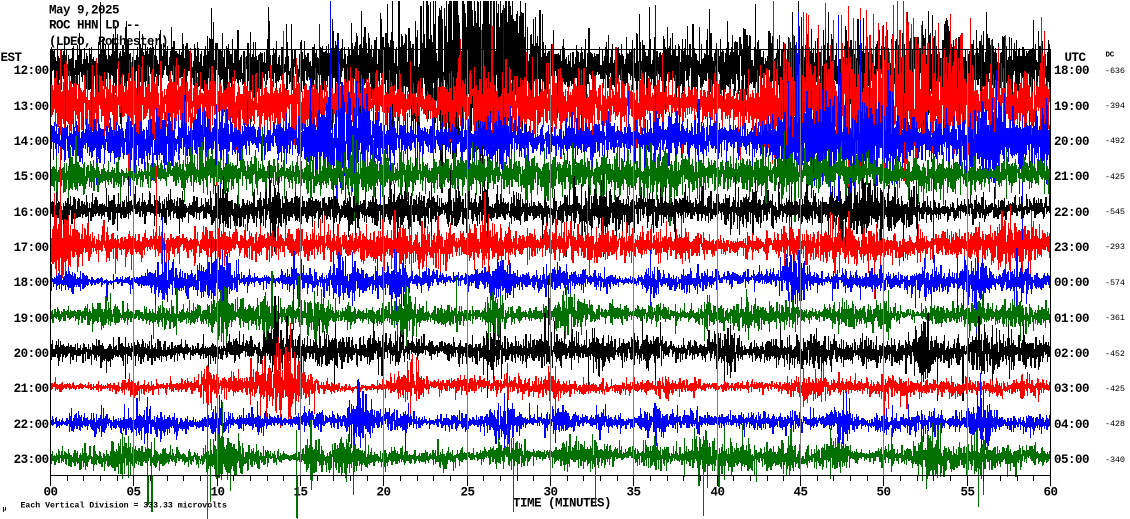 The width and height of the screenshot is (1130, 519). What do you see at coordinates (84, 11) in the screenshot?
I see `svg-text: May 9,2025` at bounding box center [84, 11].